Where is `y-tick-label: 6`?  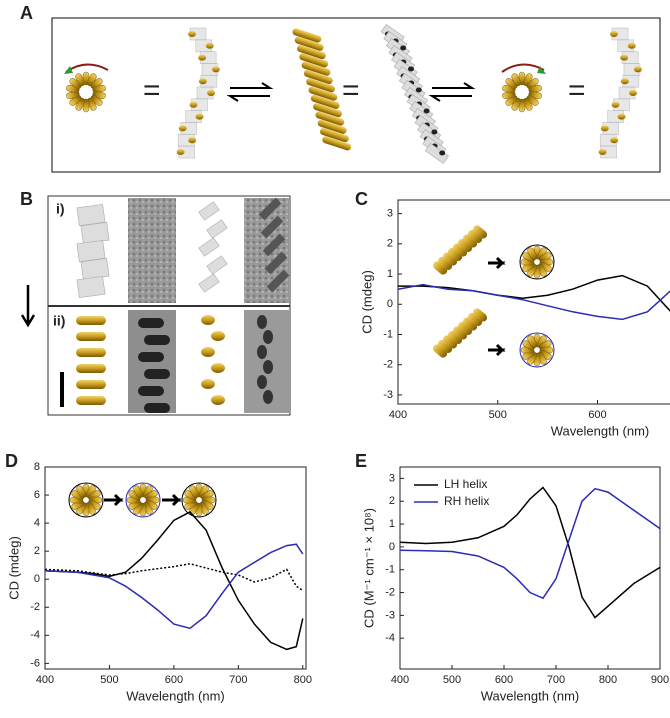 y-tick-label: 6 is located at coordinates (37, 495).